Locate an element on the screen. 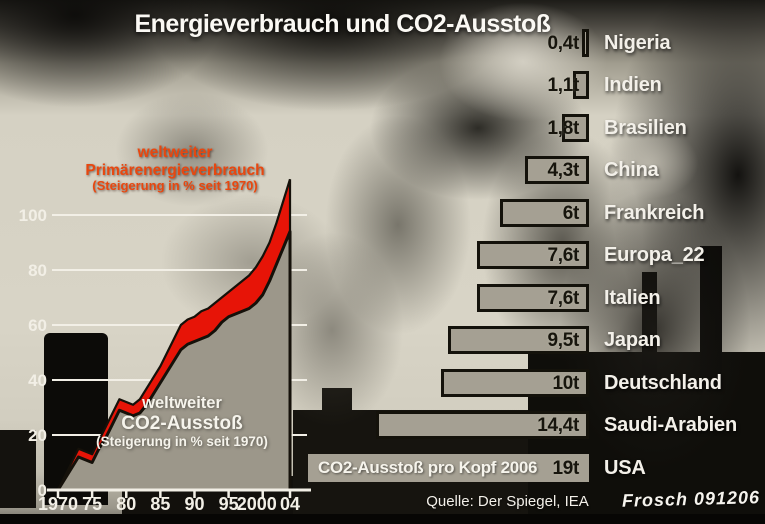 Image resolution: width=765 pixels, height=524 pixels. y-axis-tick-label: 60 is located at coordinates (37, 325).